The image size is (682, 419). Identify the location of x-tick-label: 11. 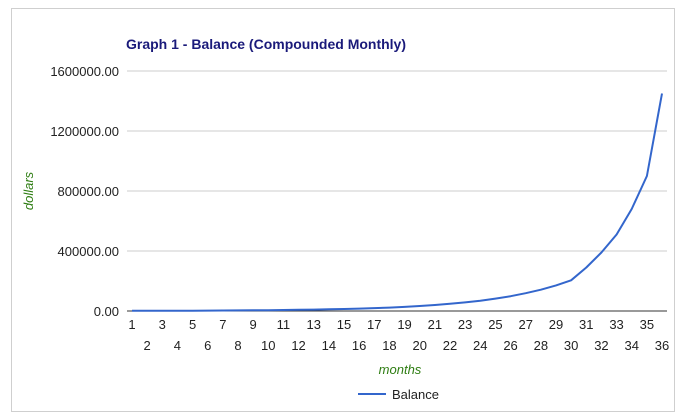
(284, 324).